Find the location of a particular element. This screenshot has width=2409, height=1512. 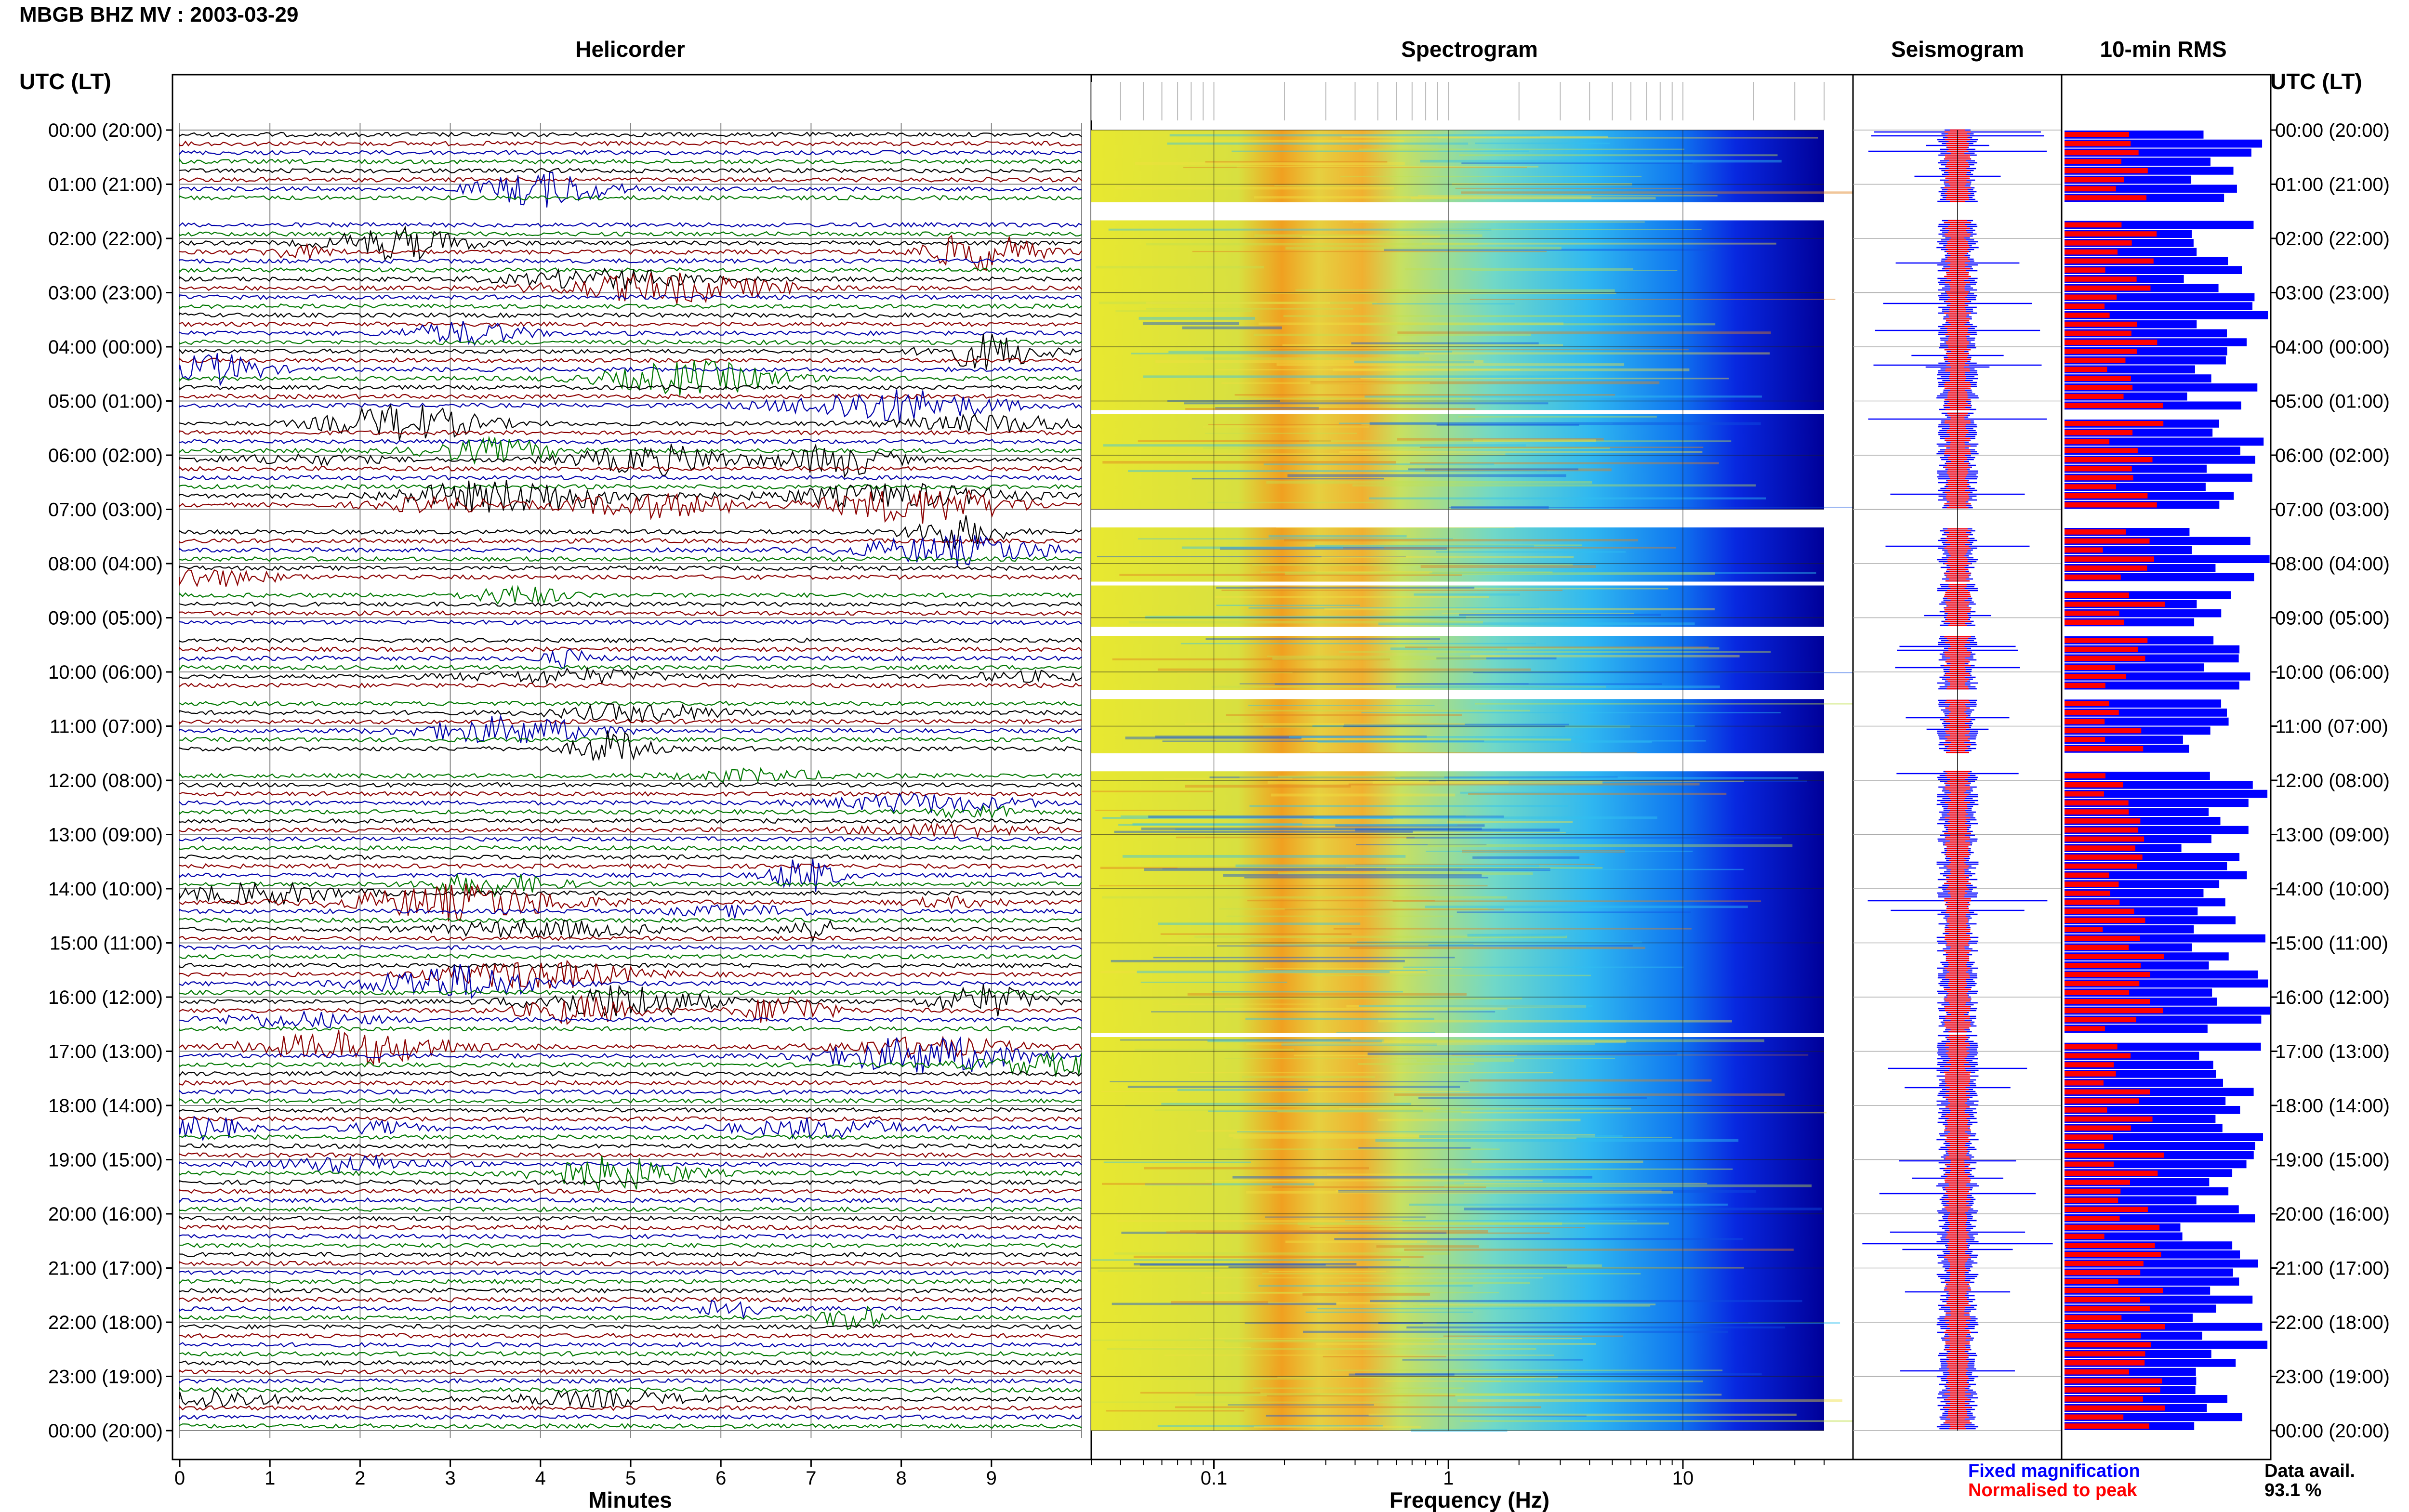

time-tick-right: 13:00 (09:00) is located at coordinates (2332, 835).